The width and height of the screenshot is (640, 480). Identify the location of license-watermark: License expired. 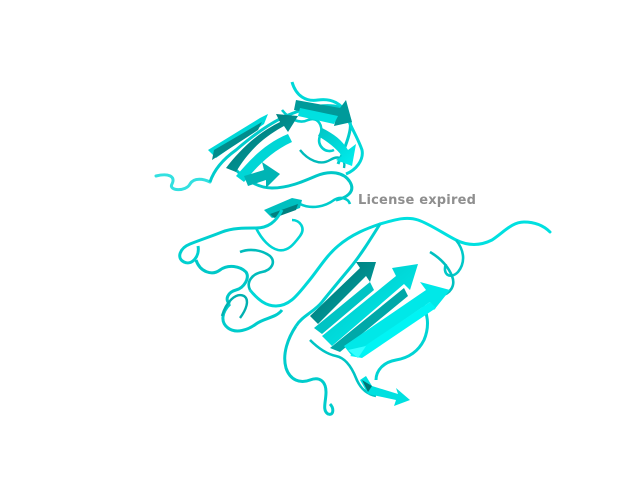
(417, 200).